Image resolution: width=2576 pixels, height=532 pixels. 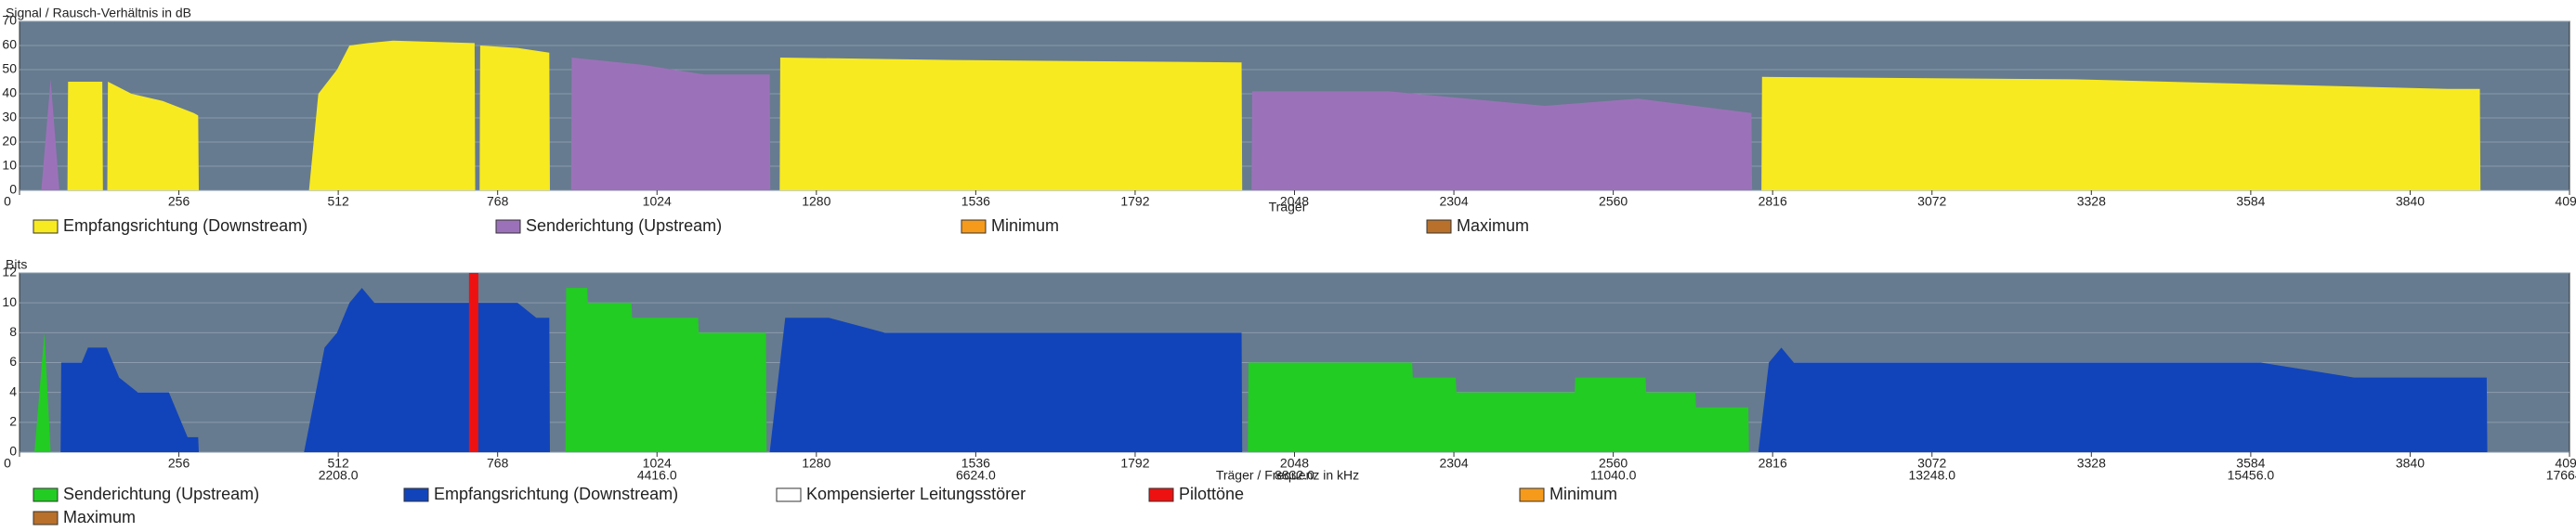 I want to click on freq-tick-label: 13248.0, so click(x=1931, y=476).